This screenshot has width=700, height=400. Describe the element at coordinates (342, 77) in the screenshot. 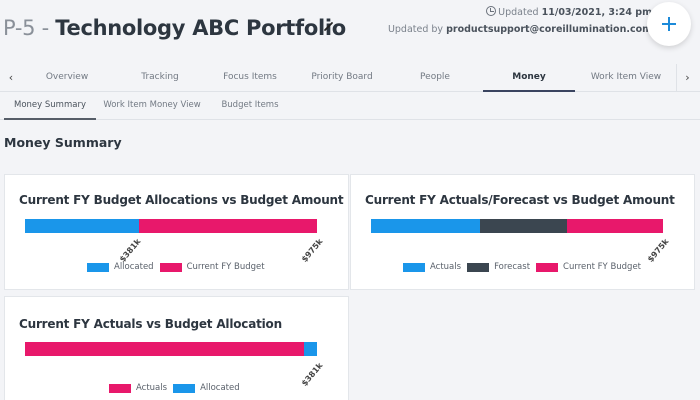

I see `tab-priority-board: Priority Board` at that location.